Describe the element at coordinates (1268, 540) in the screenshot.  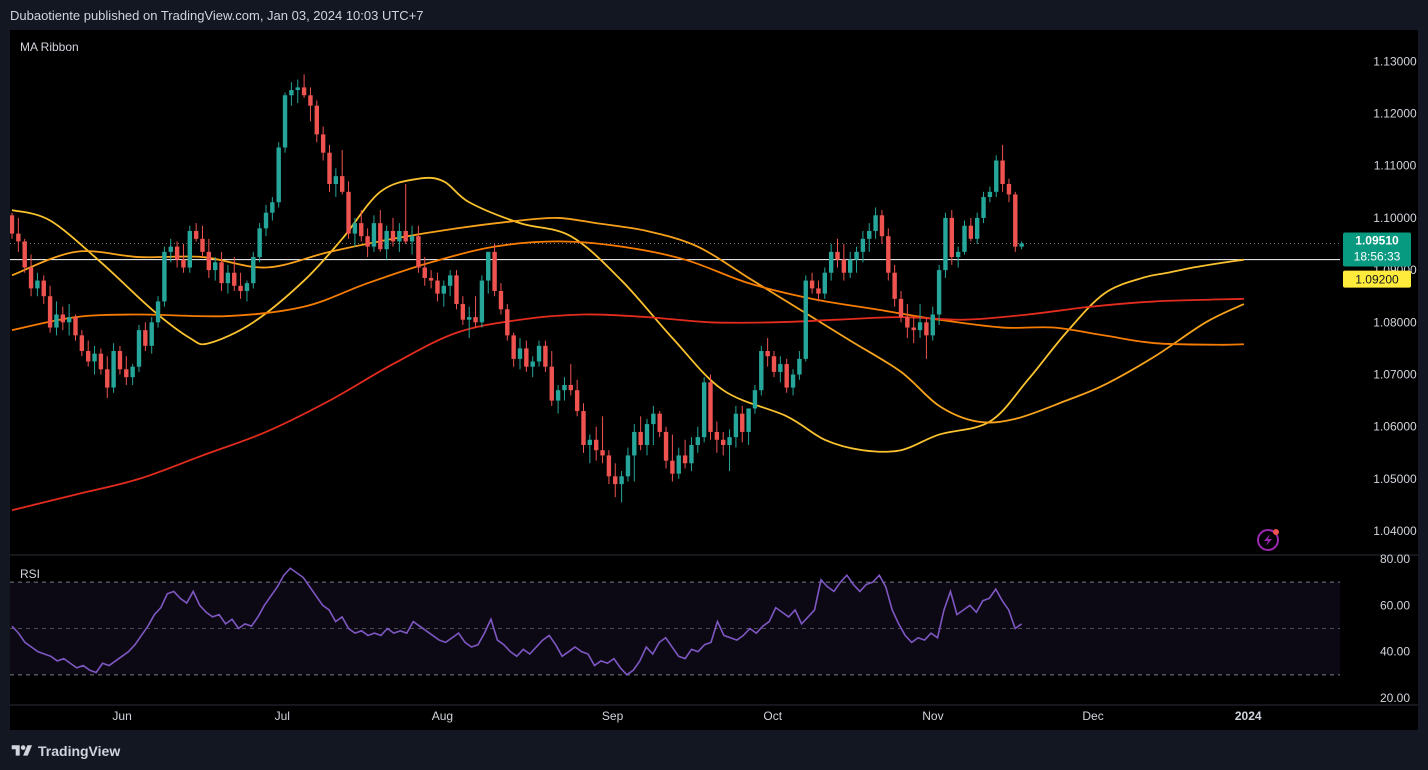
I see `lightning-icon` at that location.